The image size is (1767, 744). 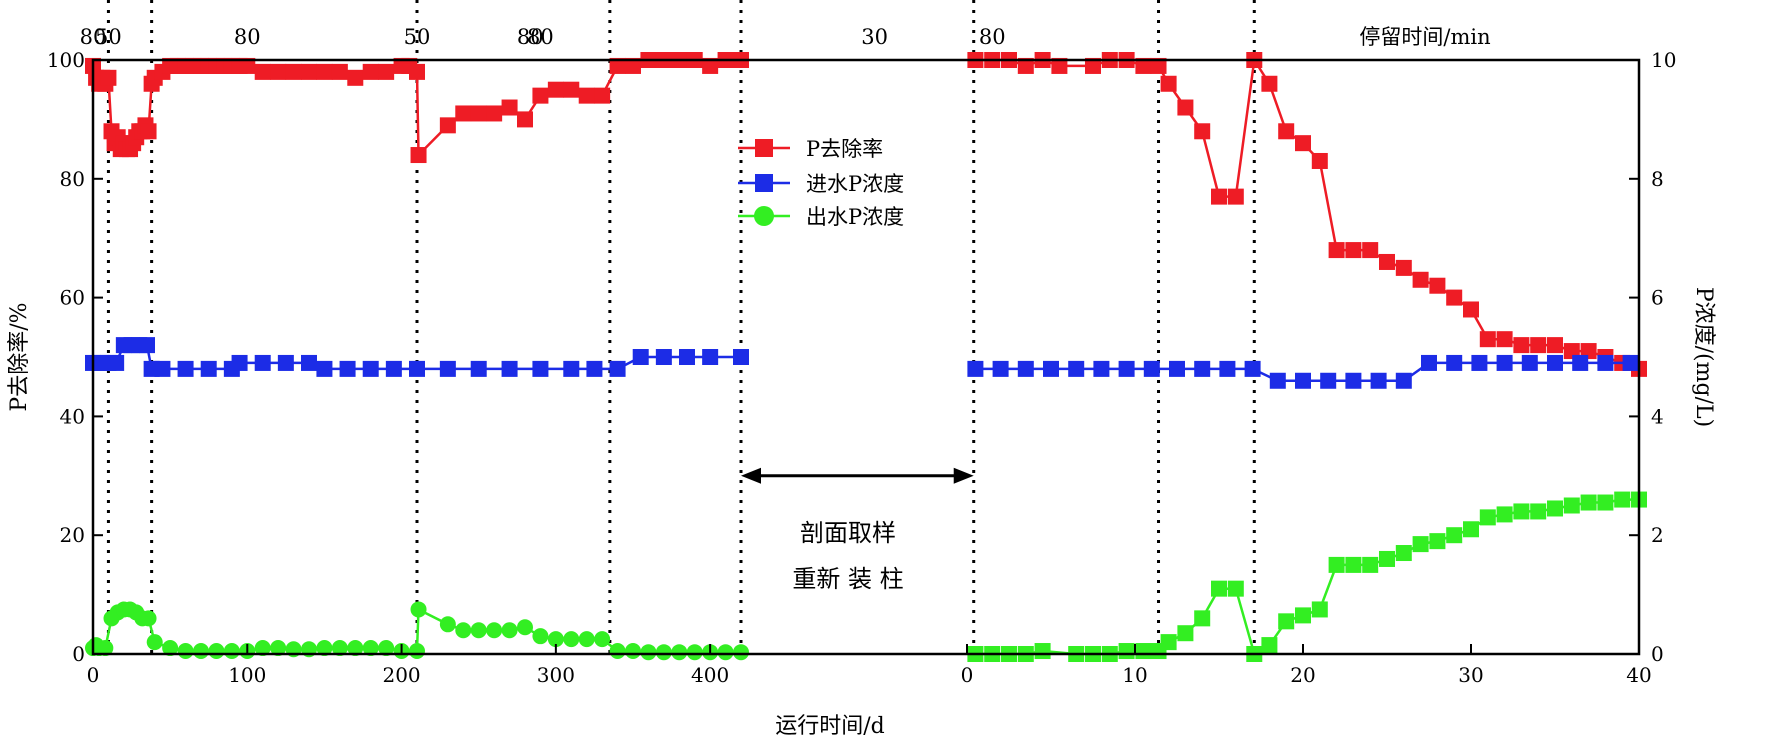 What do you see at coordinates (401, 675) in the screenshot?
I see `x-tick-label-0-2: 200` at bounding box center [401, 675].